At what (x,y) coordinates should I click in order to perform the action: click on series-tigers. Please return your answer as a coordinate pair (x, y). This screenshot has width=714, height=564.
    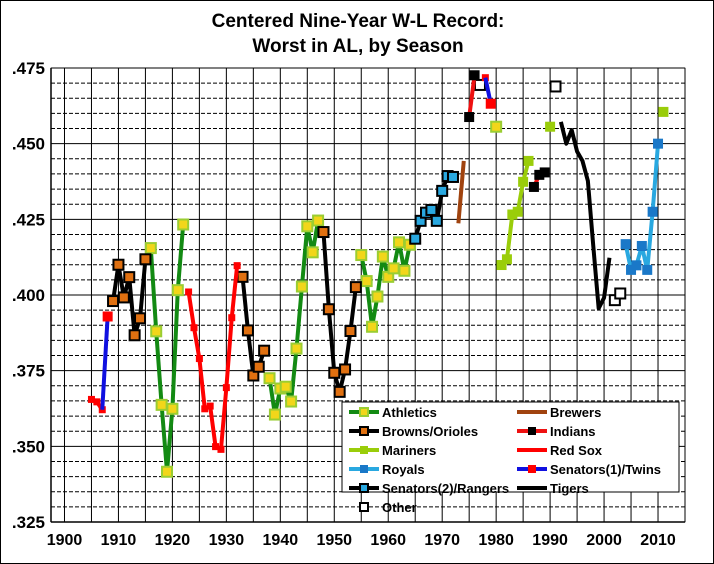
    Looking at the image, I should click on (585, 216).